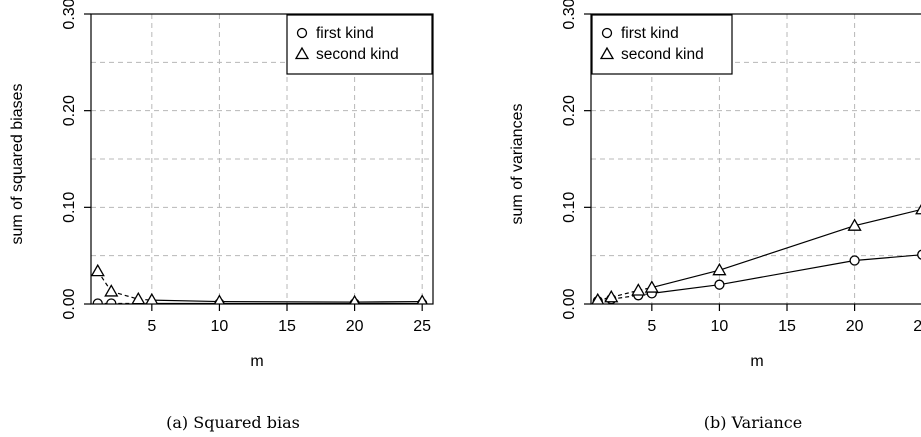 The width and height of the screenshot is (921, 437). Describe the element at coordinates (753, 422) in the screenshot. I see `panel-caption: (b) Variance` at that location.